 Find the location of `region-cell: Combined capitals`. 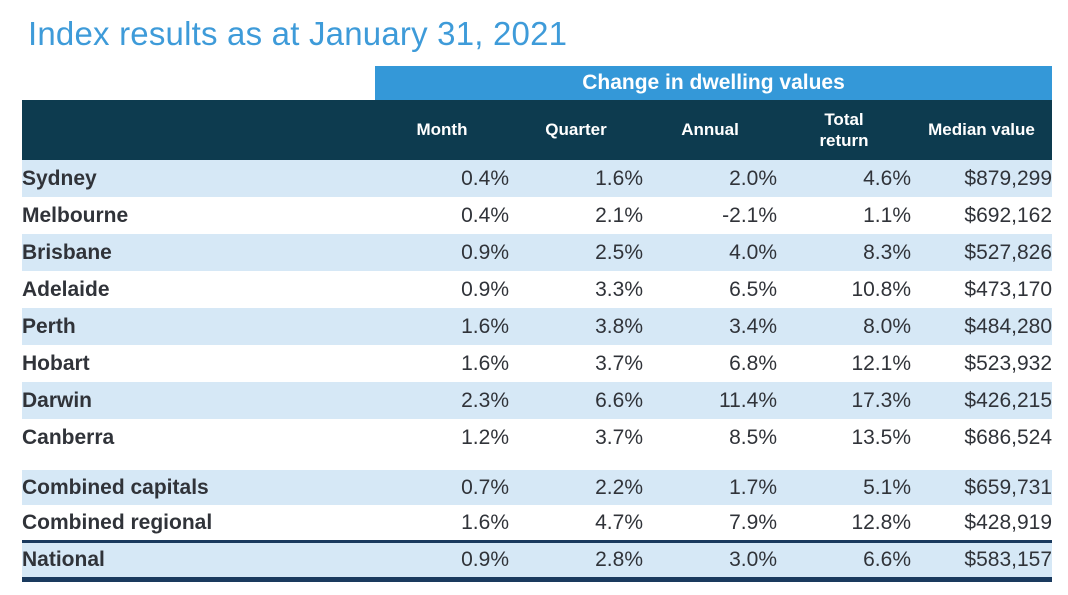

region-cell: Combined capitals is located at coordinates (198, 487).